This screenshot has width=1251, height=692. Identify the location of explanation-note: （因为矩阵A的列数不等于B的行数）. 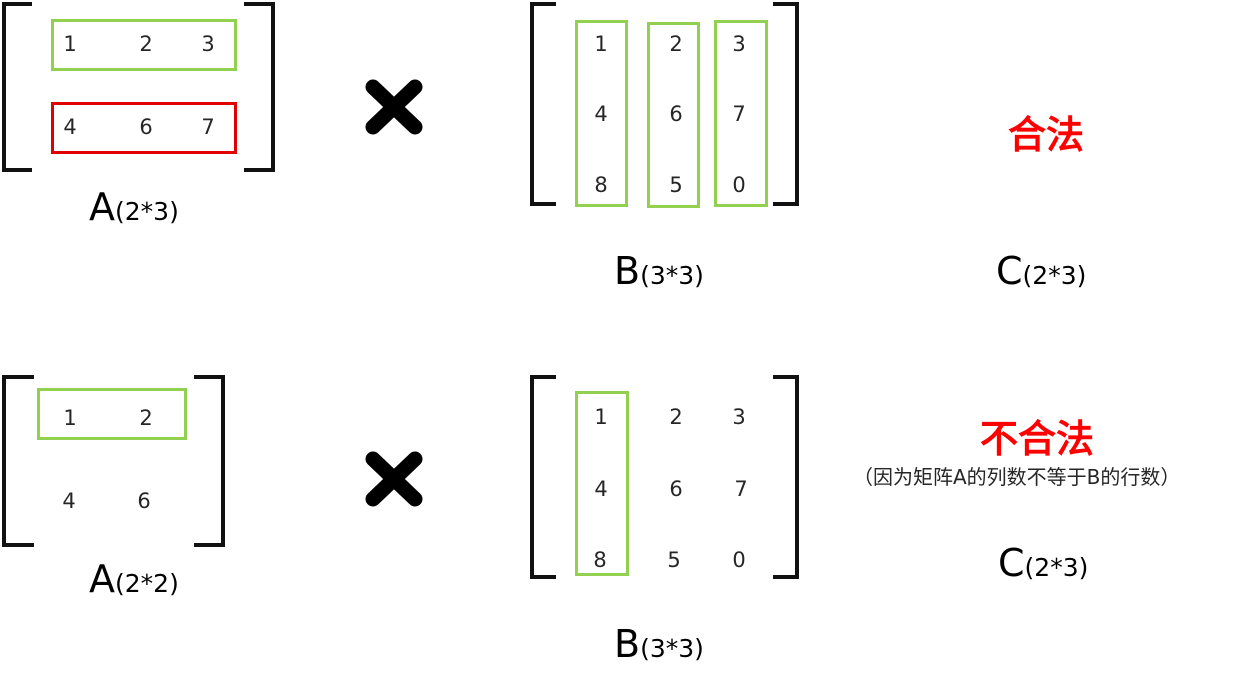
(1017, 477).